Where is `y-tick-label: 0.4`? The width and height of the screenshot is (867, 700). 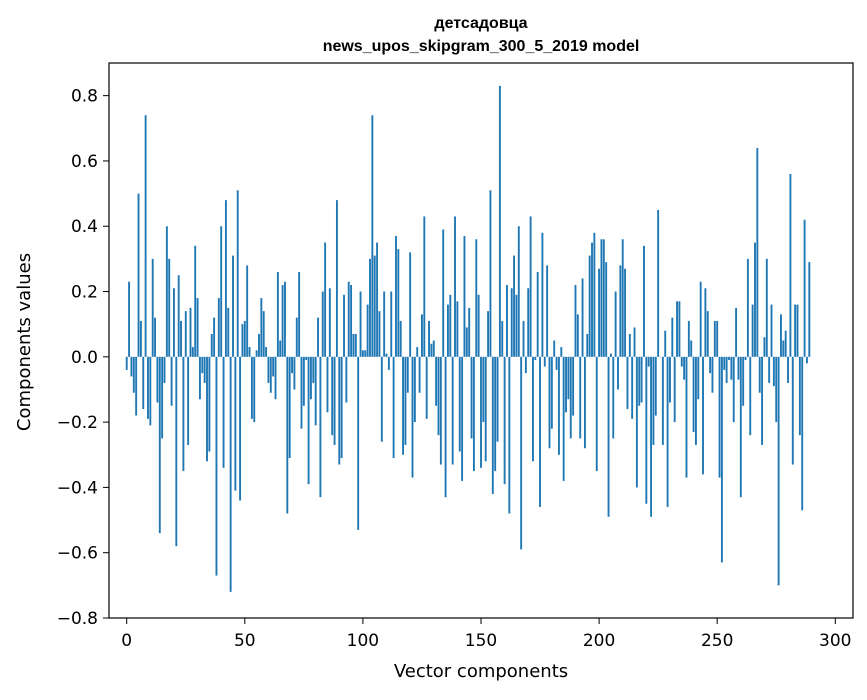
y-tick-label: 0.4 is located at coordinates (84, 227).